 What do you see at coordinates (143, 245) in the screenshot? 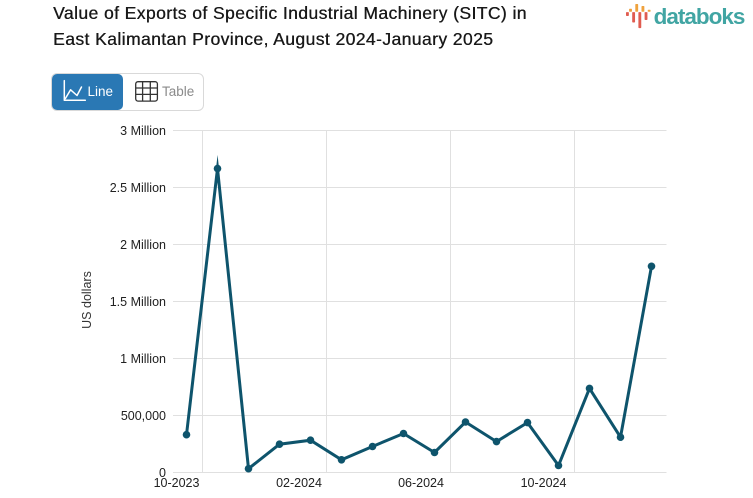
I see `svg-text: 2 Million` at bounding box center [143, 245].